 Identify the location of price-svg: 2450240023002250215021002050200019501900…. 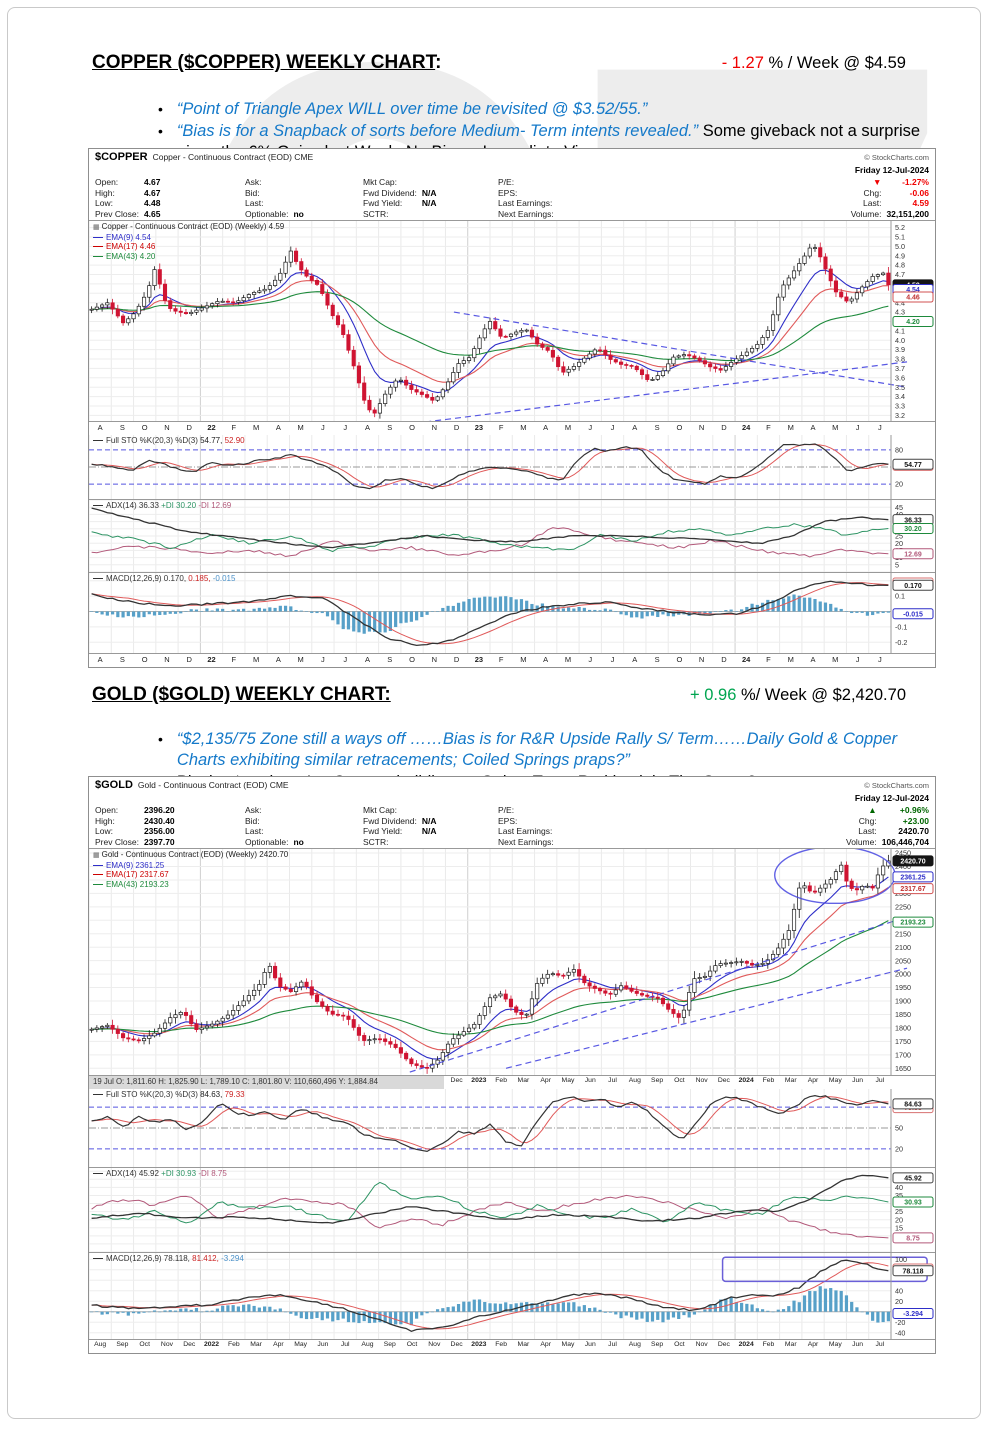
(511, 962).